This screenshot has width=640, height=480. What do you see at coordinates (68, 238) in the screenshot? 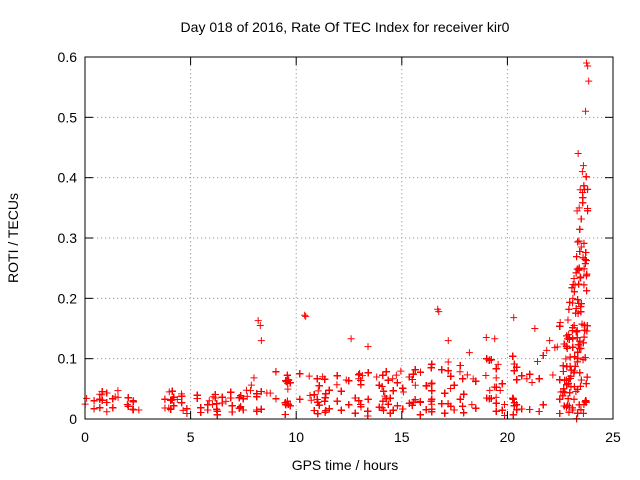
I see `y-tick-label: 0.3` at bounding box center [68, 238].